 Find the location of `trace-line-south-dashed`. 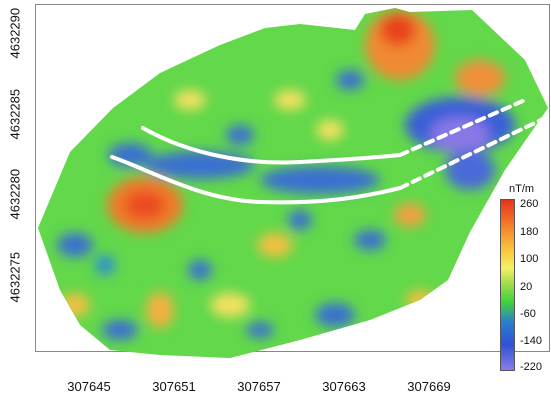

trace-line-south-dashed is located at coordinates (472, 153).